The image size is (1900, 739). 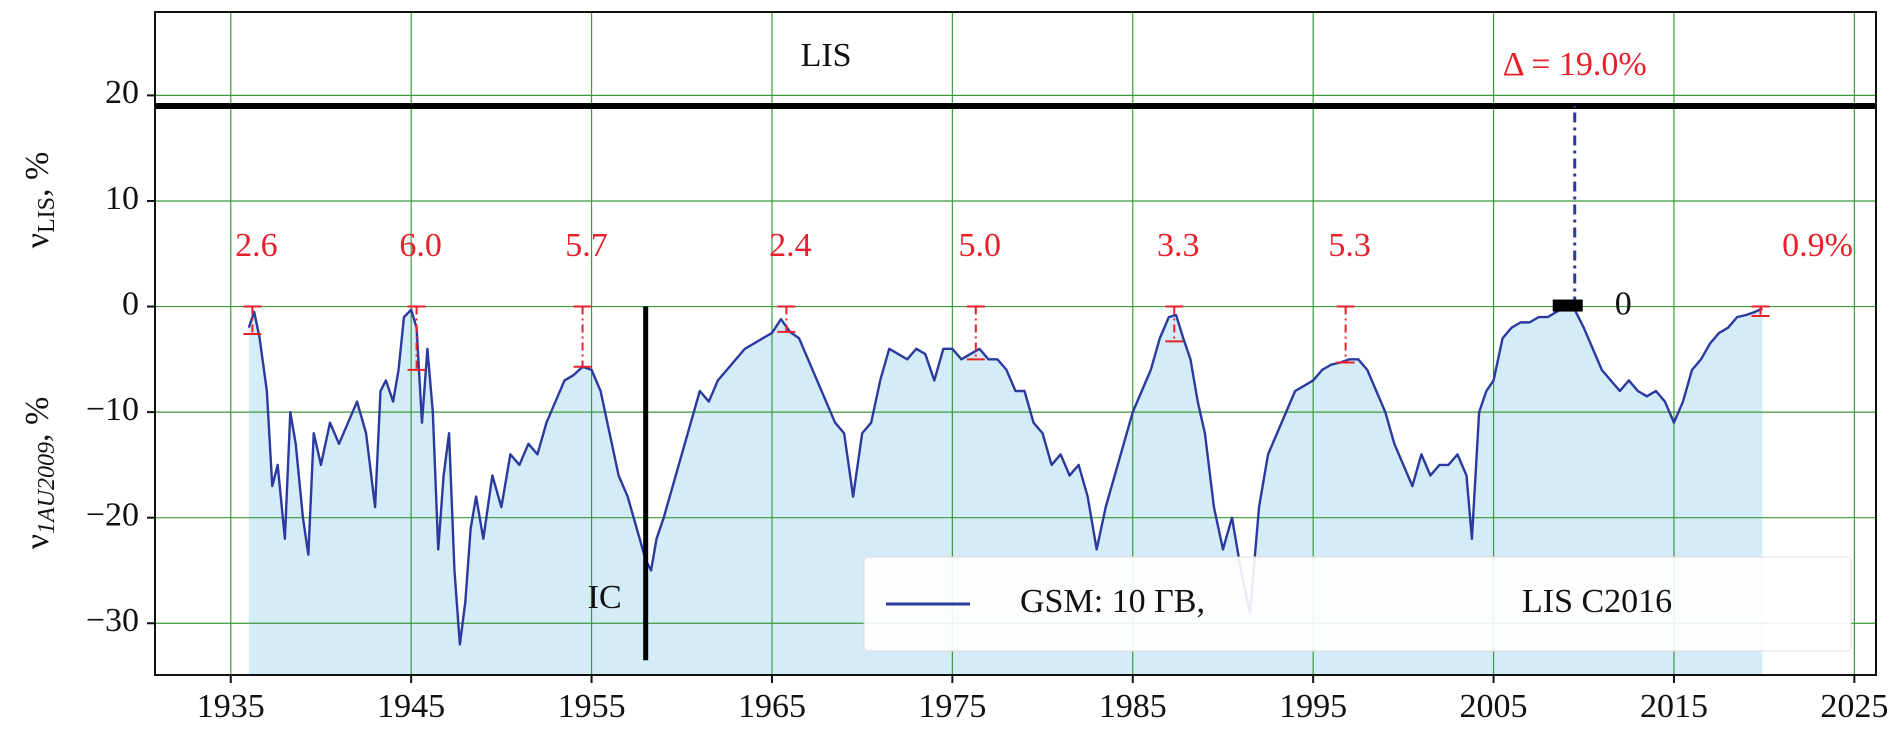 What do you see at coordinates (980, 245) in the screenshot?
I see `peak-label: 5.0` at bounding box center [980, 245].